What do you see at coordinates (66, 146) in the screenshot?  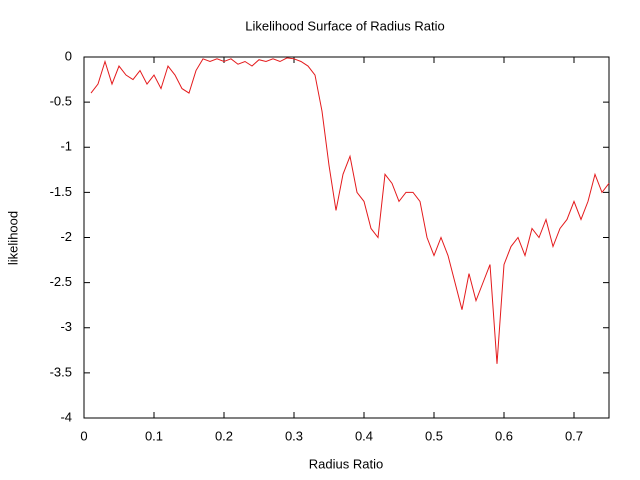 I see `y-tick-label: -1` at bounding box center [66, 146].